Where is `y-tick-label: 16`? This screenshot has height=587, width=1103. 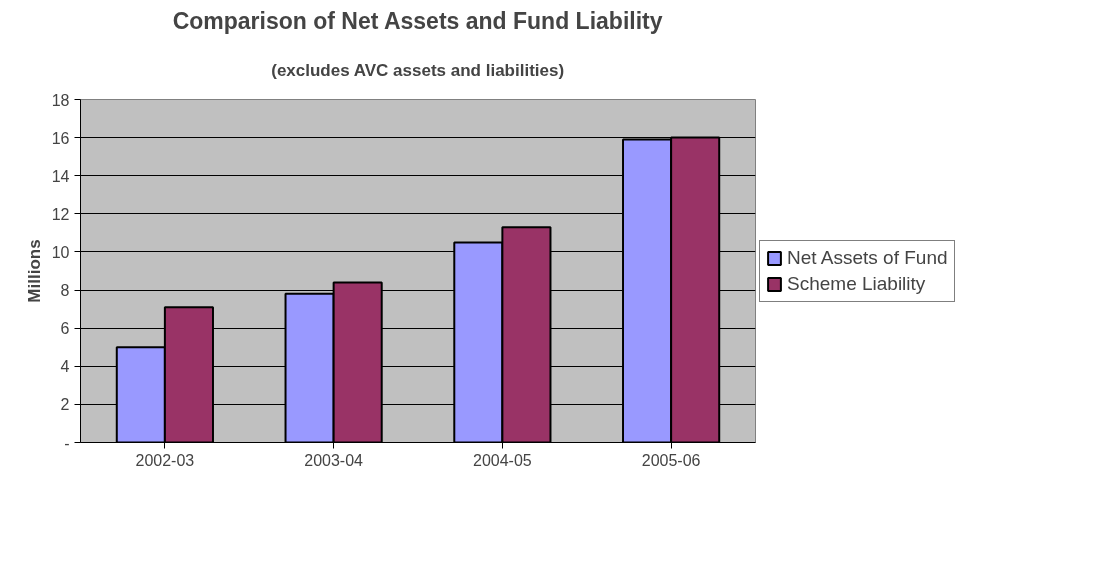
y-tick-label: 16 is located at coordinates (60, 138).